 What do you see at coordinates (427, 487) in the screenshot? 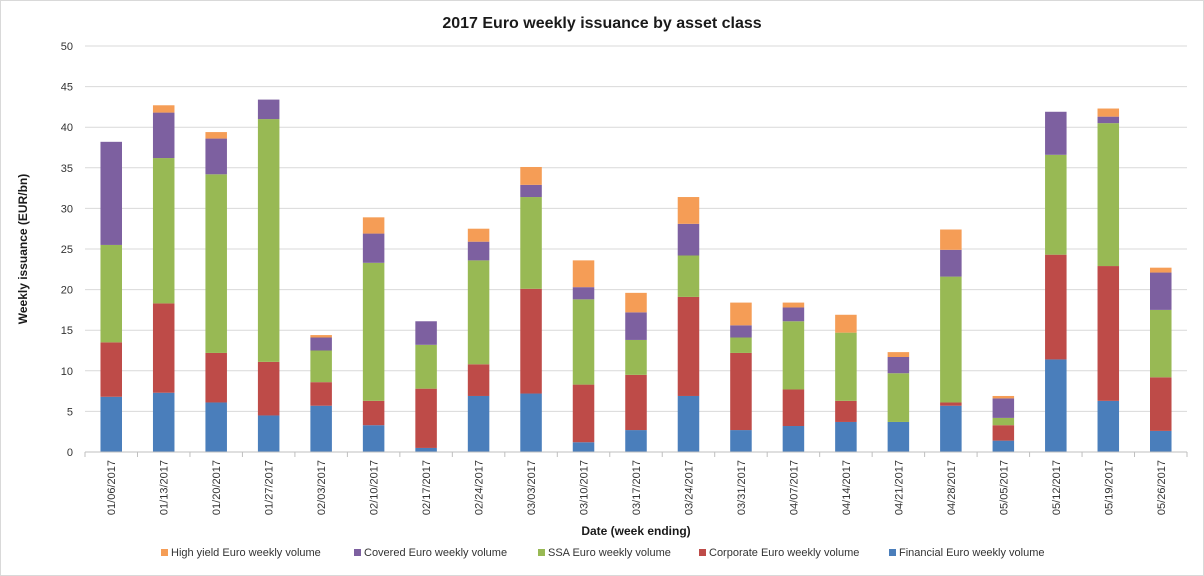
I see `x-tick-label: 02/17/2017` at bounding box center [427, 487].